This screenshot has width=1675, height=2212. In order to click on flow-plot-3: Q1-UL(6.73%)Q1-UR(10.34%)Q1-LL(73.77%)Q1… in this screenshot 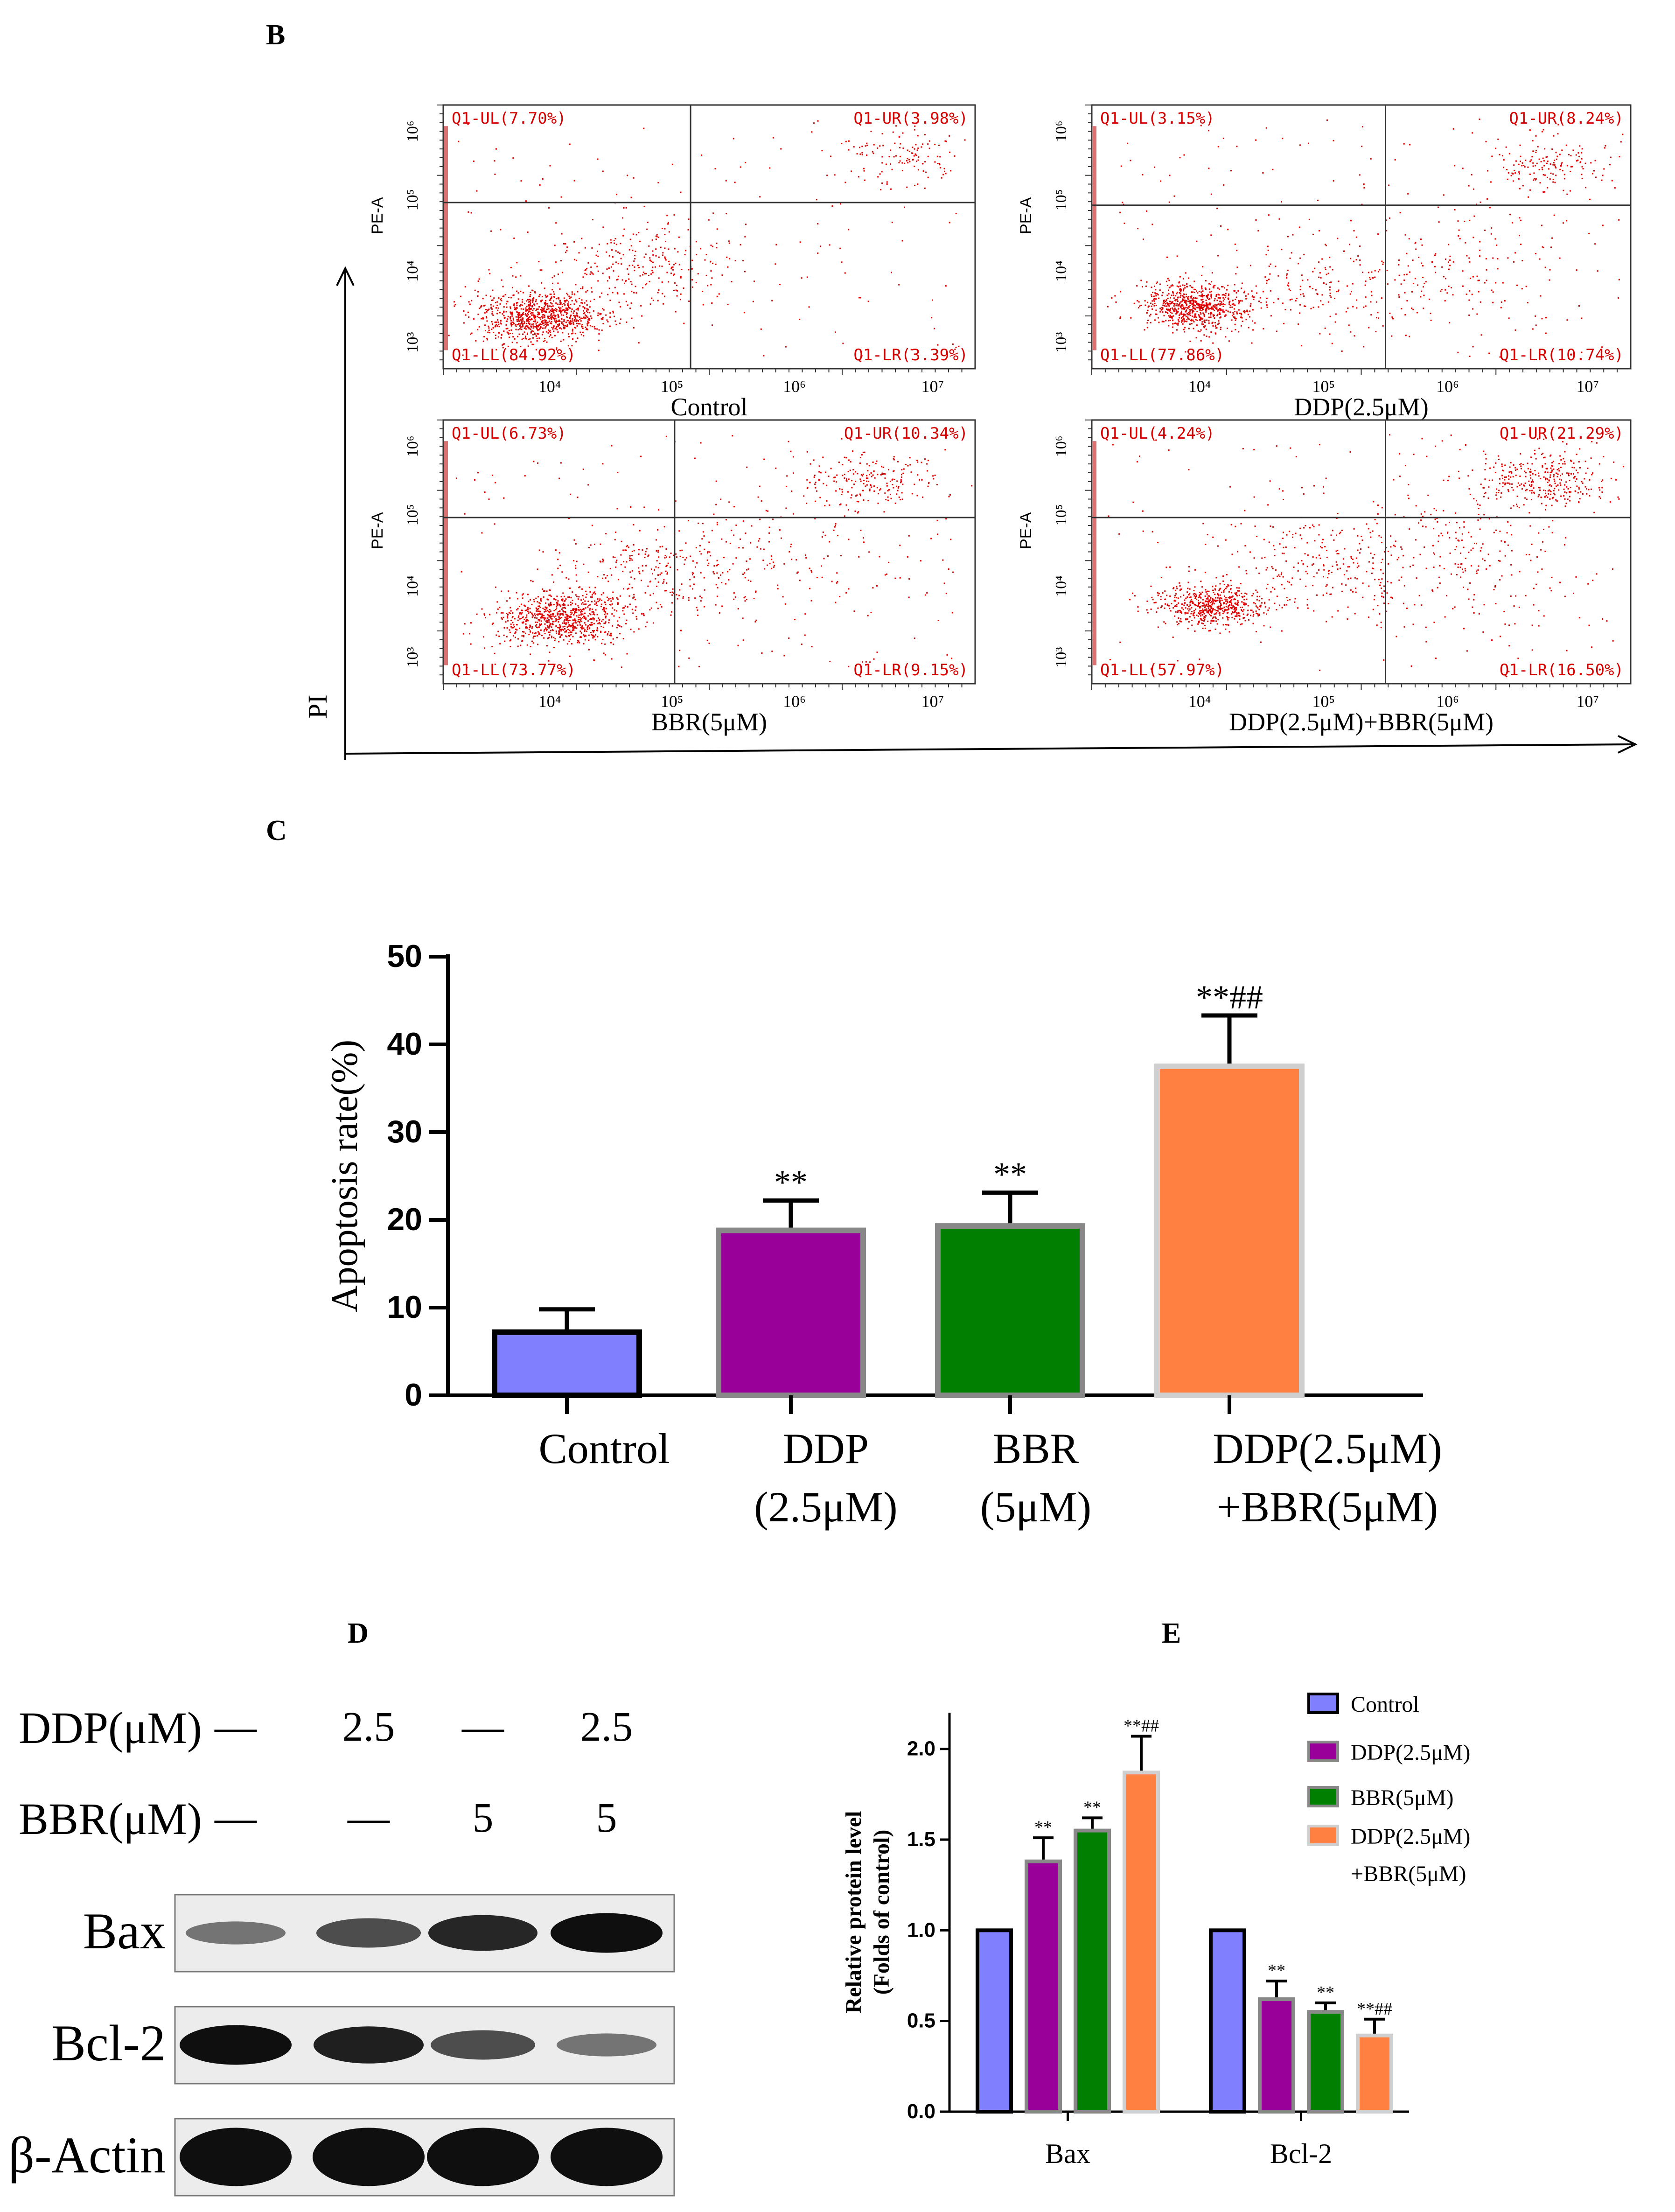, I will do `click(672, 578)`.